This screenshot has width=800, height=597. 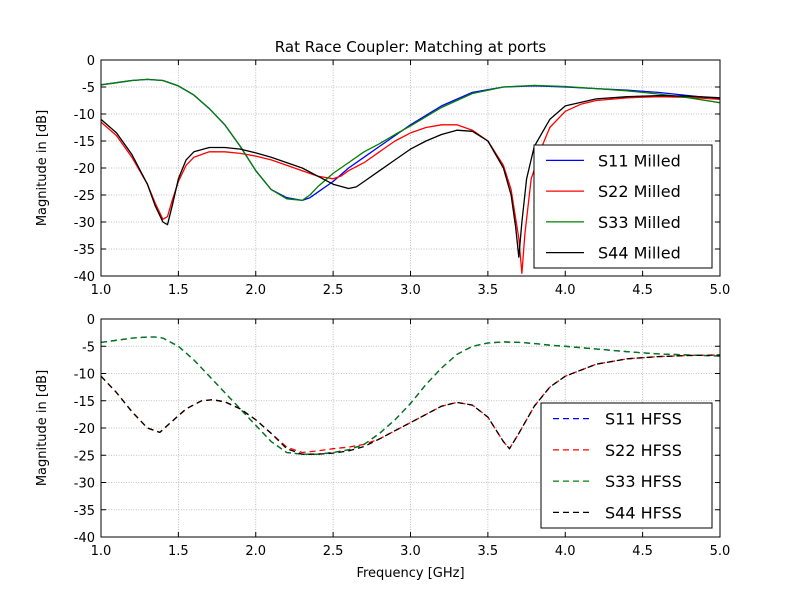 I want to click on bottom-plot-x-tick-label: 2.5, so click(x=333, y=551).